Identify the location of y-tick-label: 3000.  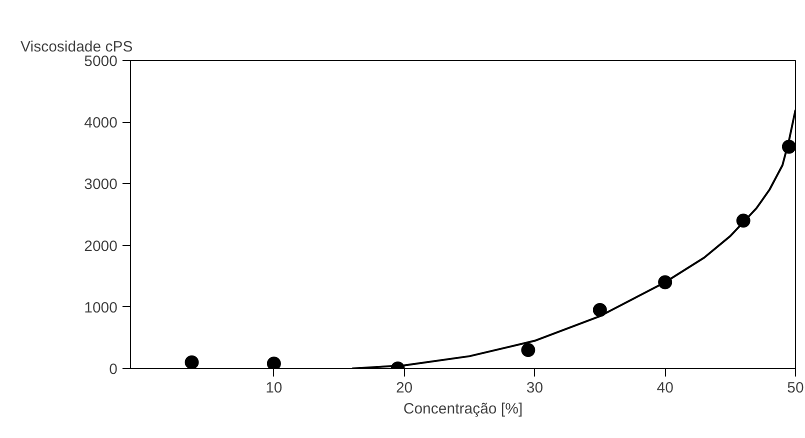
(101, 185).